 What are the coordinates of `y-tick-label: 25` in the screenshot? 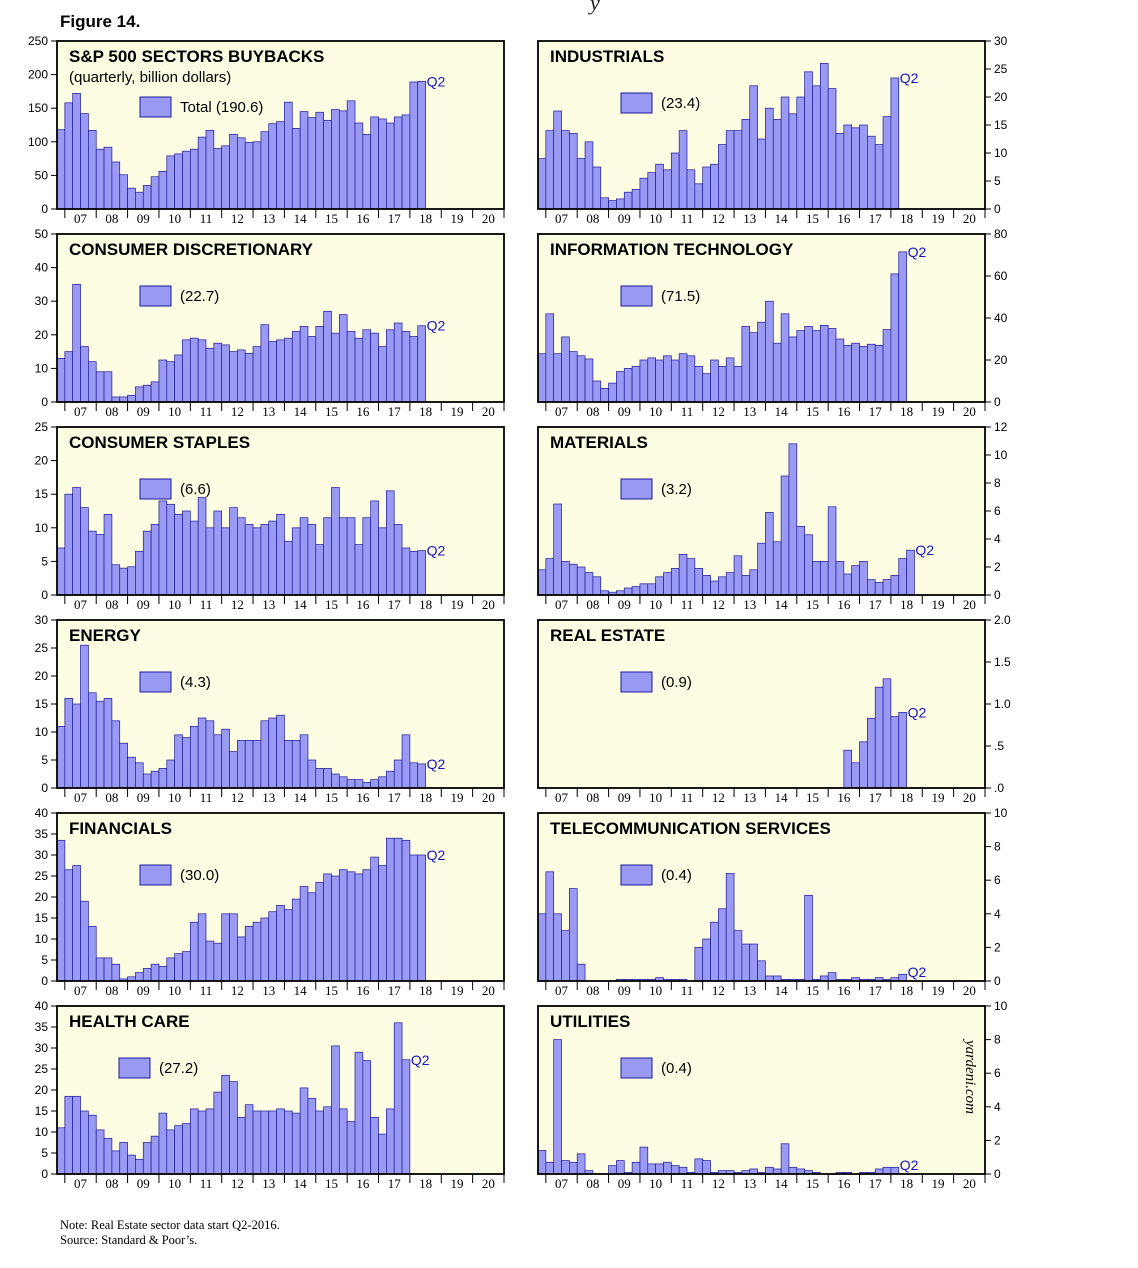 It's located at (42, 876).